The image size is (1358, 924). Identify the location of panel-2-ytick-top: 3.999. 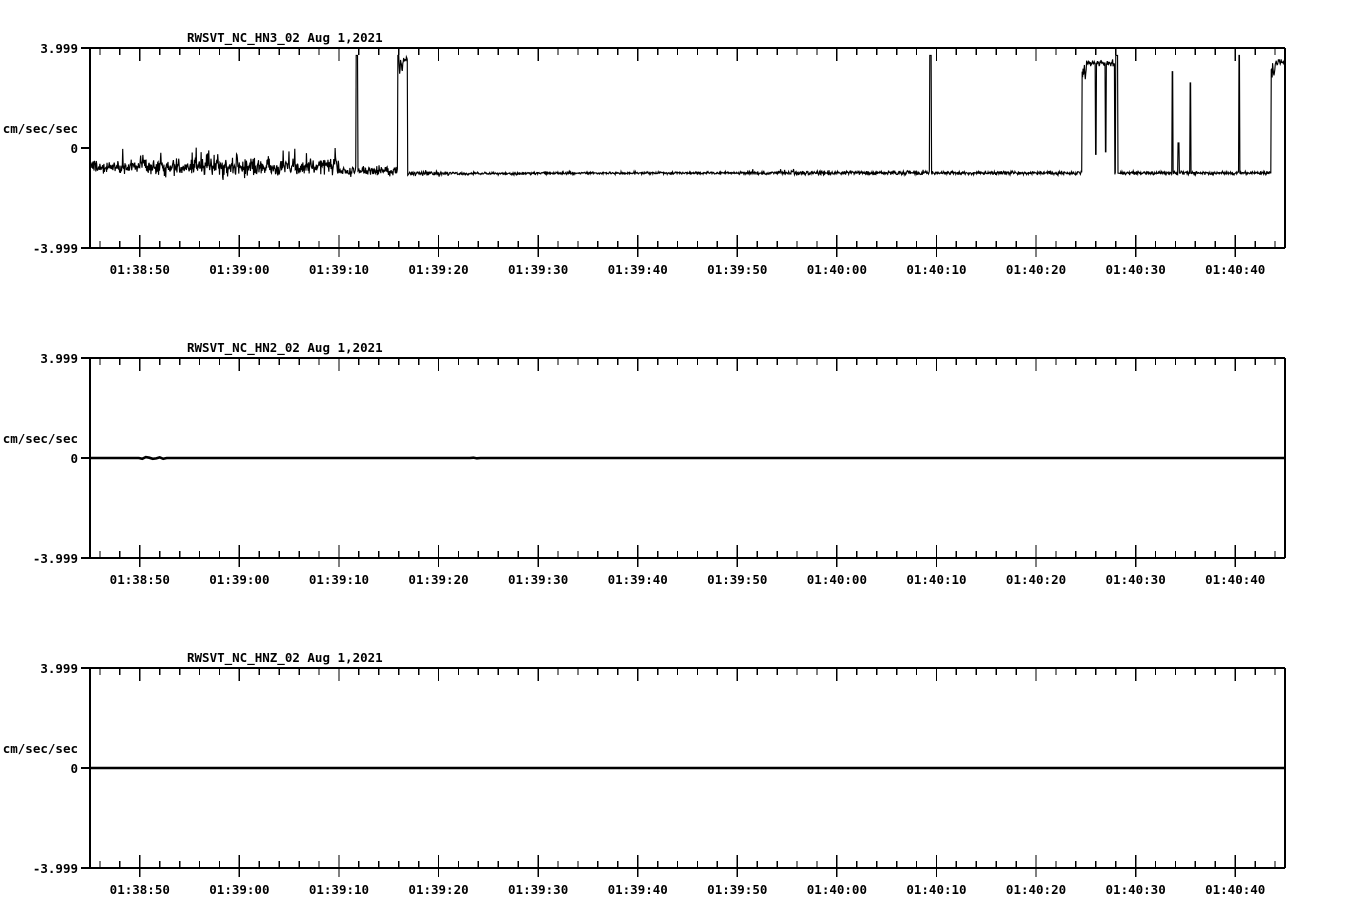
(59, 358).